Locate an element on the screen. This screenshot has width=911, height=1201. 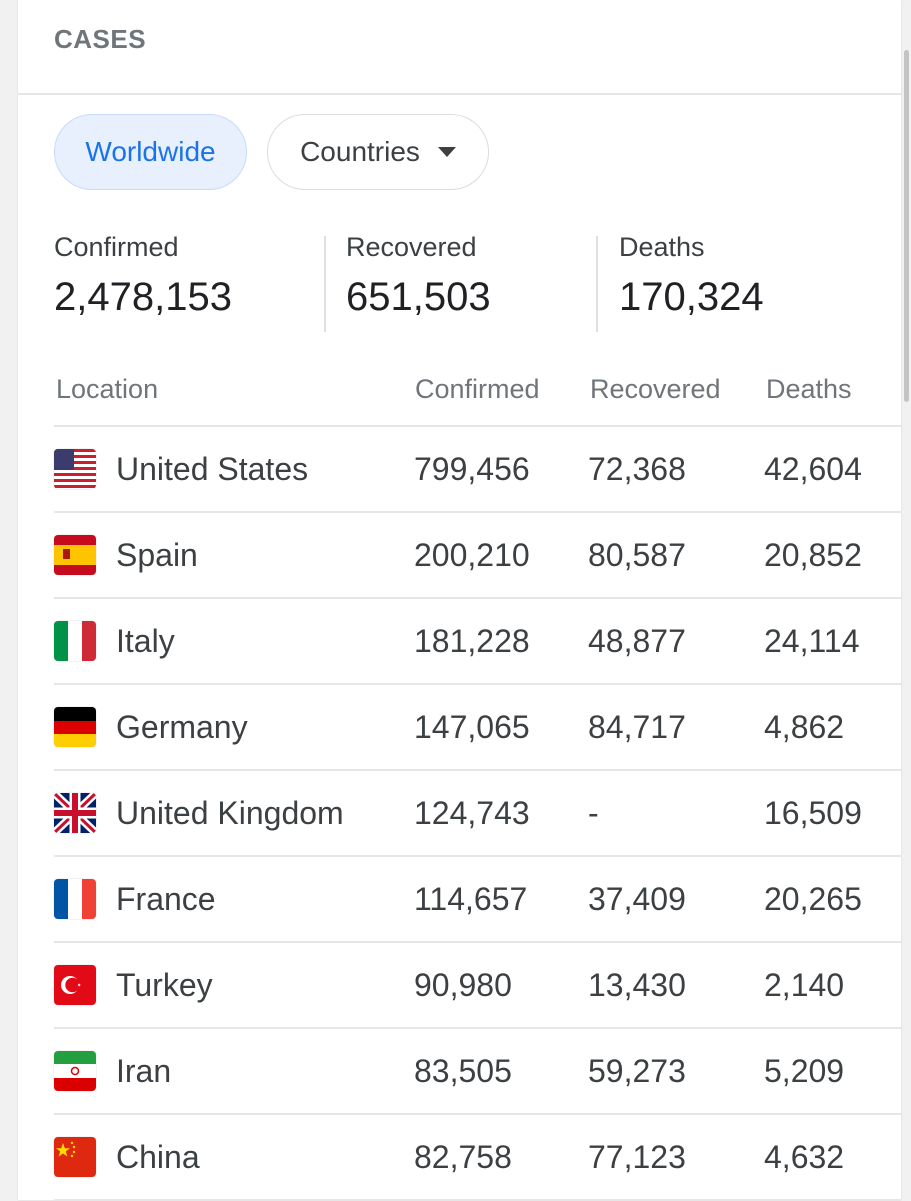
deaths-cell: 24,114 is located at coordinates (812, 641).